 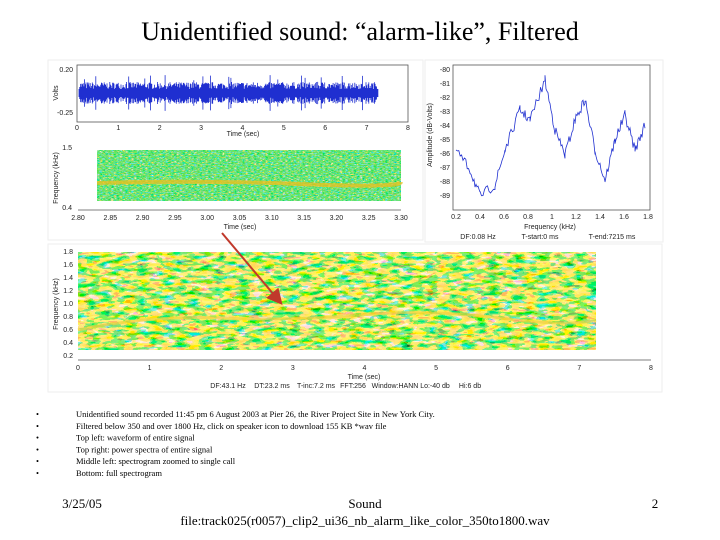 I want to click on spectrogram-param: T-inc:7.2 ms, so click(x=316, y=386).